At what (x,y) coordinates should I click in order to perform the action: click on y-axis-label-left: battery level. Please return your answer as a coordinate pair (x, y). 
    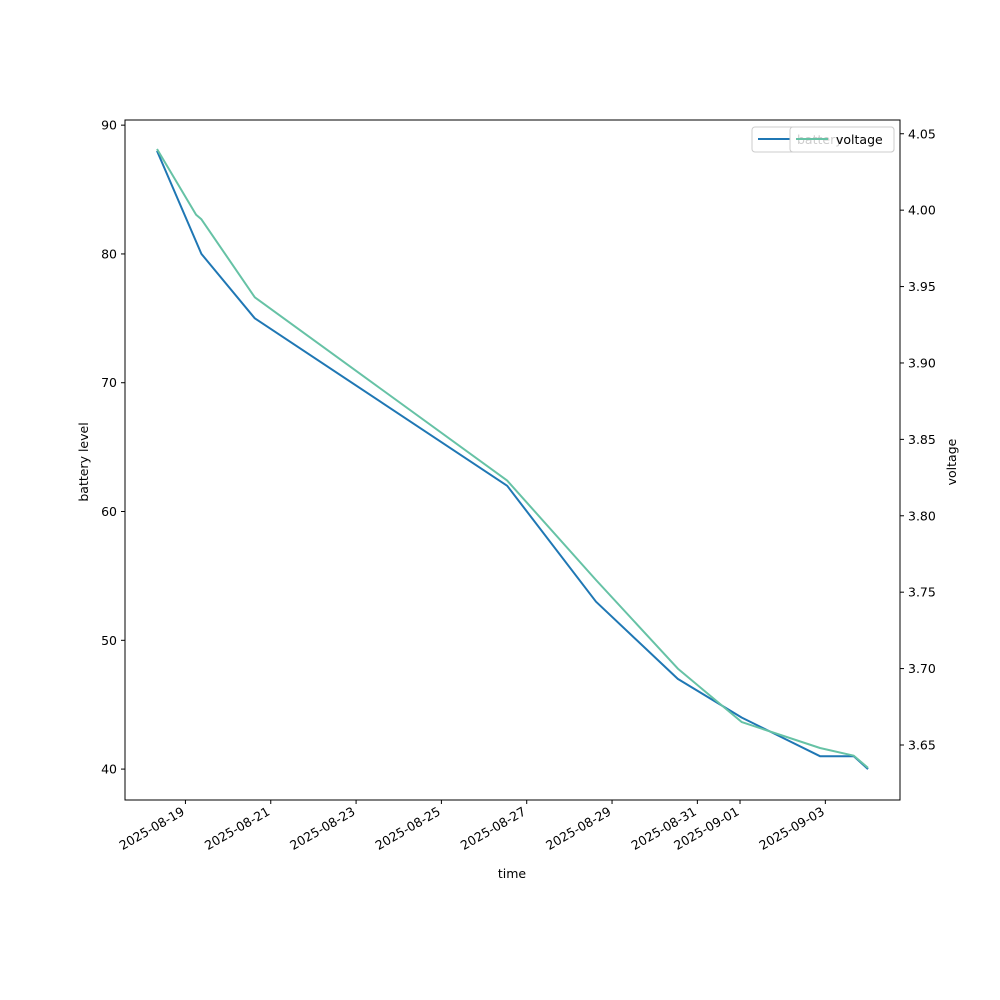
    Looking at the image, I should click on (83, 461).